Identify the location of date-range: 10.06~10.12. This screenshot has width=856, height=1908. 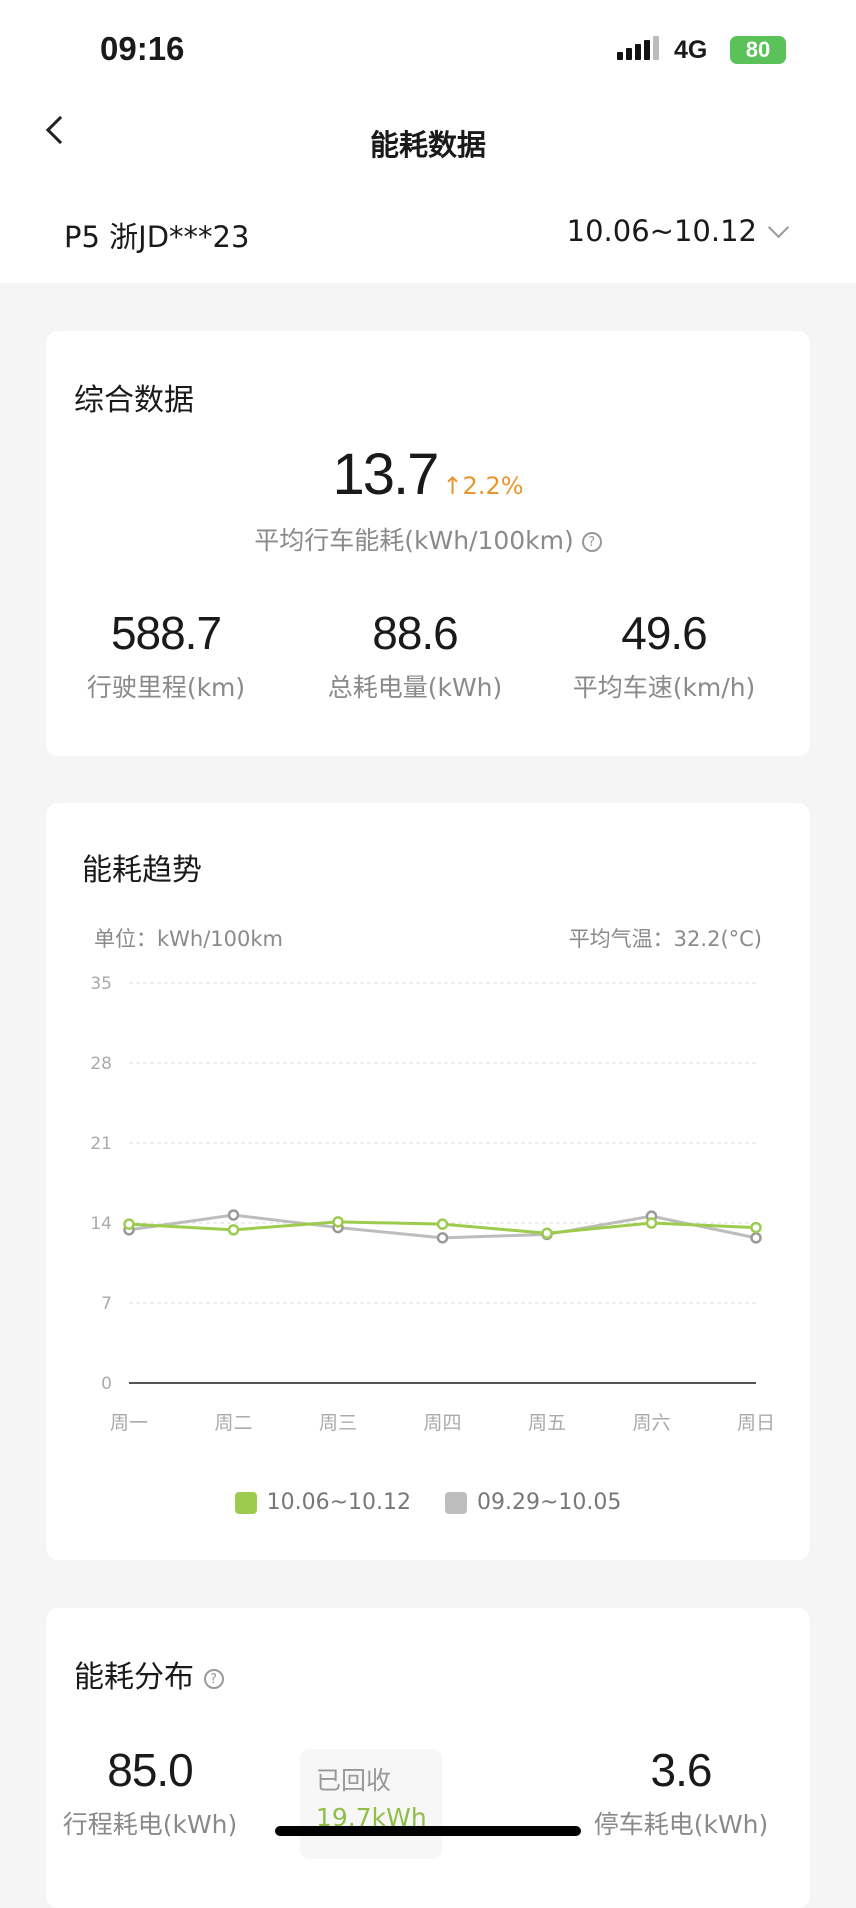
(661, 231).